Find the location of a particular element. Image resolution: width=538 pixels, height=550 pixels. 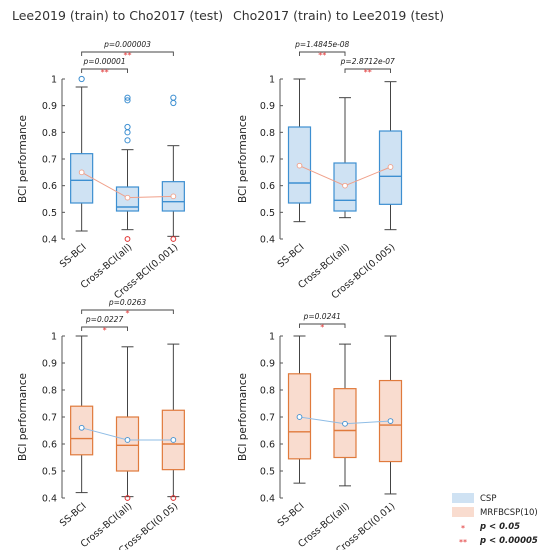

legend-label: CSP is located at coordinates (488, 499).